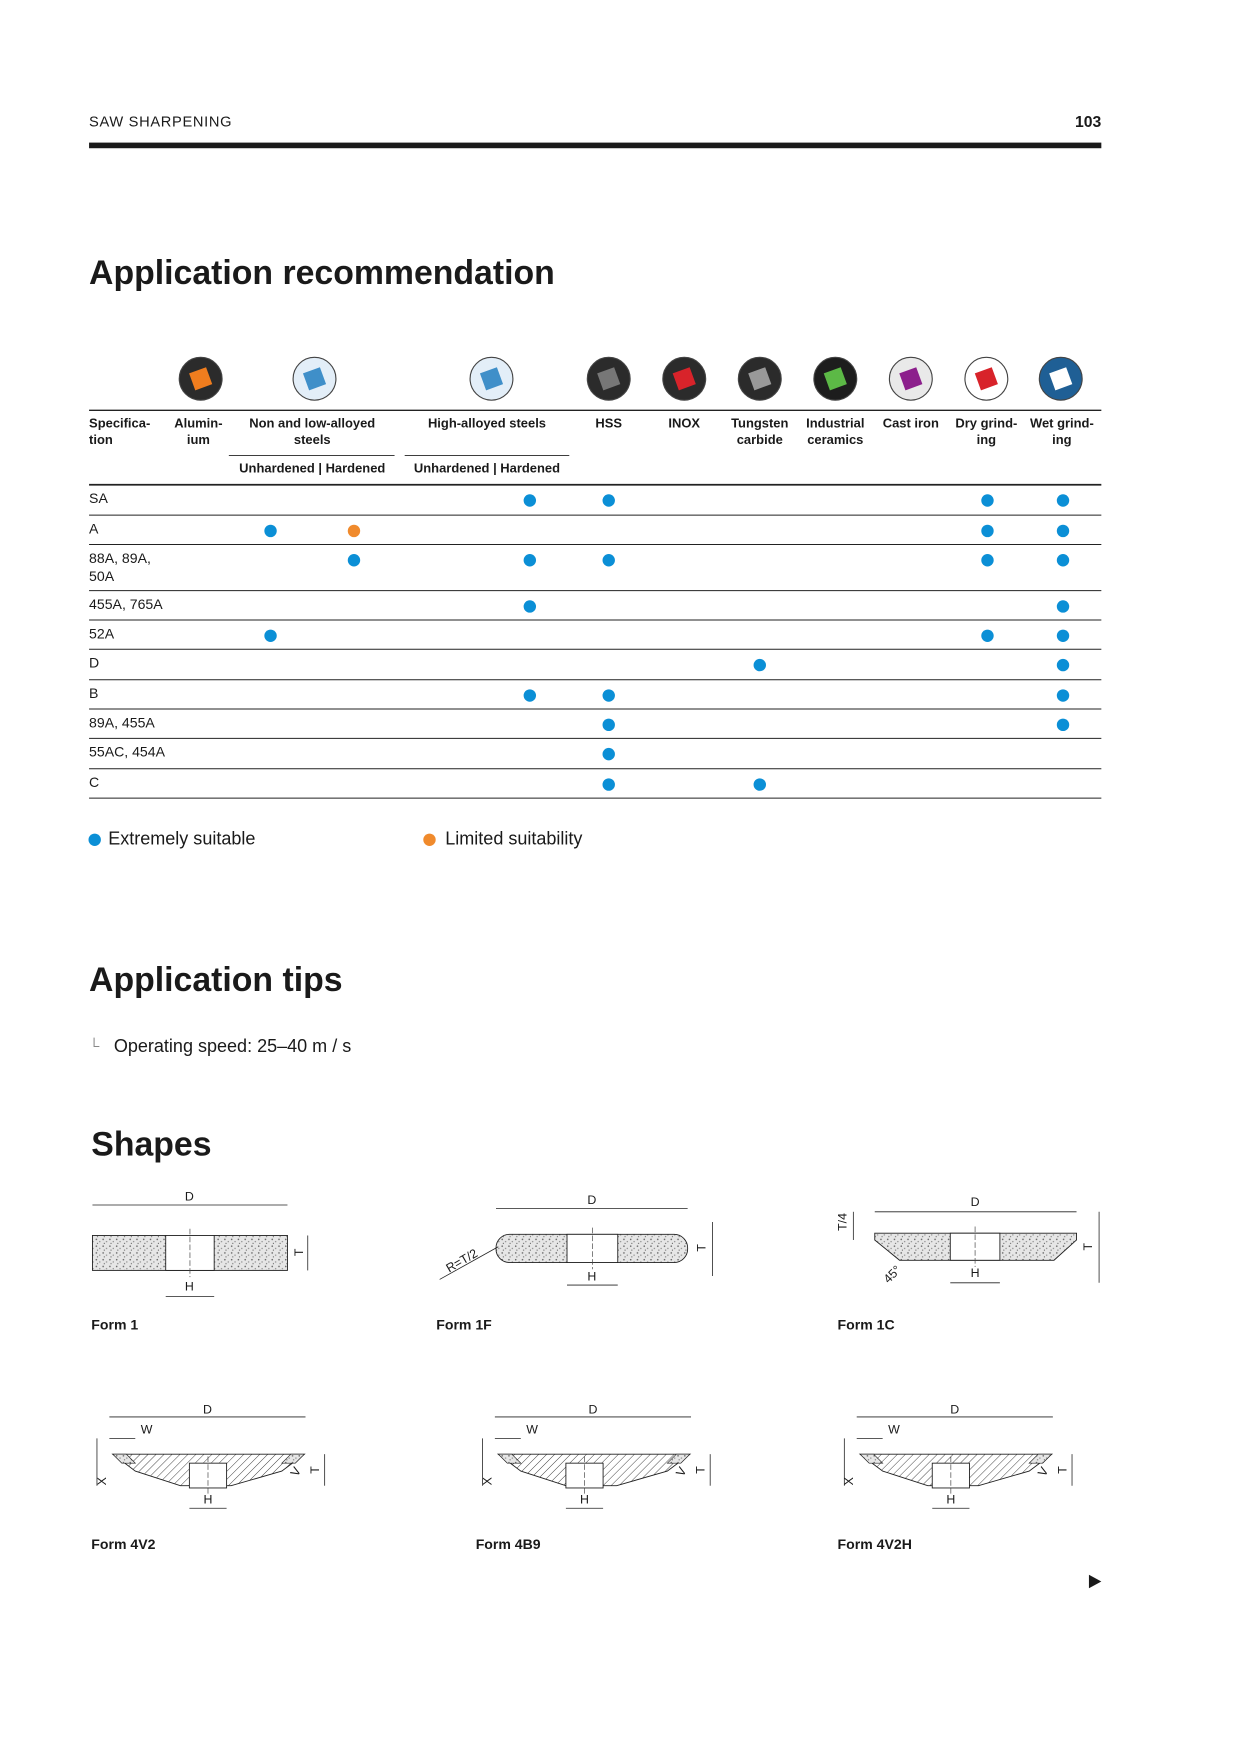 The image size is (1240, 1754). I want to click on rule, so click(469, 1263).